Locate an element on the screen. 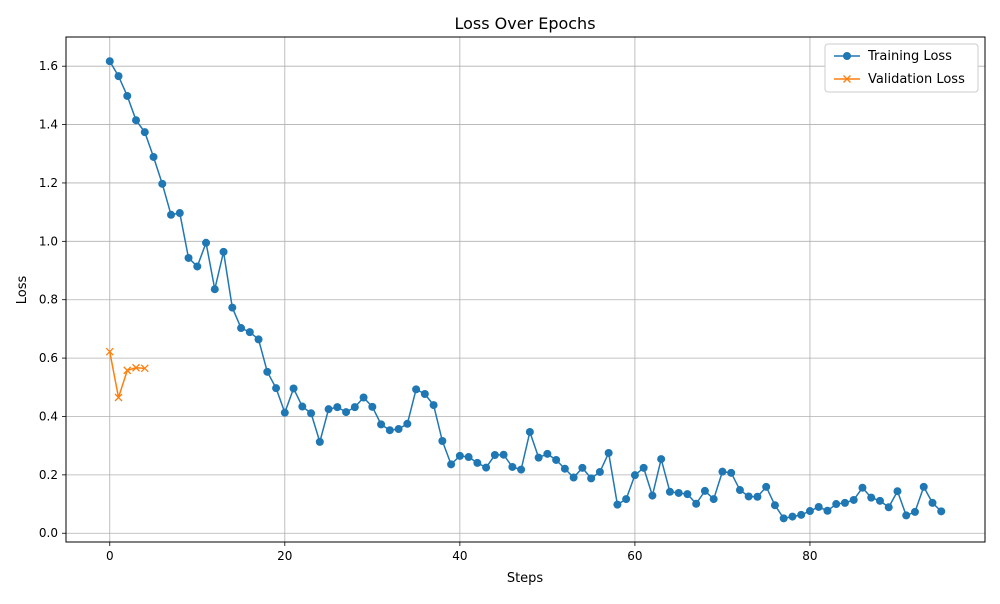 Image resolution: width=1000 pixels, height=604 pixels. y-tick-label: 0.6 is located at coordinates (48, 358).